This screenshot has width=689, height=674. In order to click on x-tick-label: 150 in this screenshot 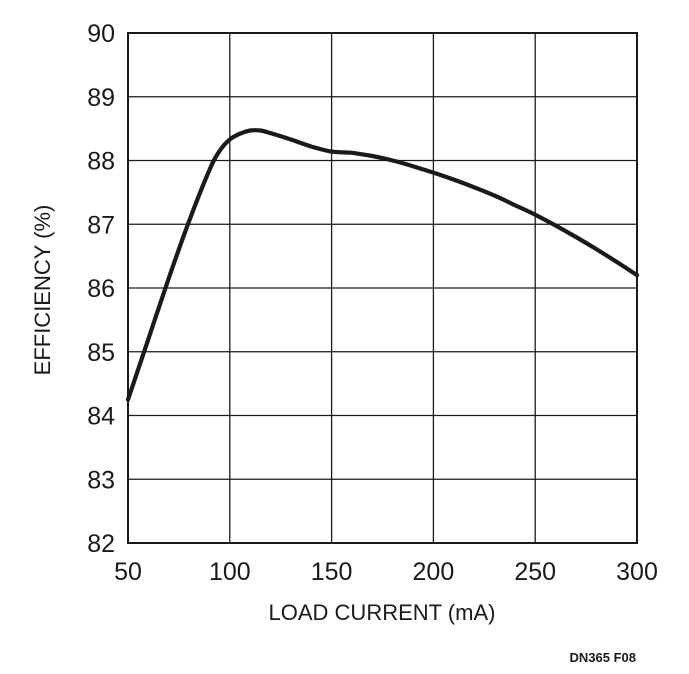, I will do `click(332, 572)`.